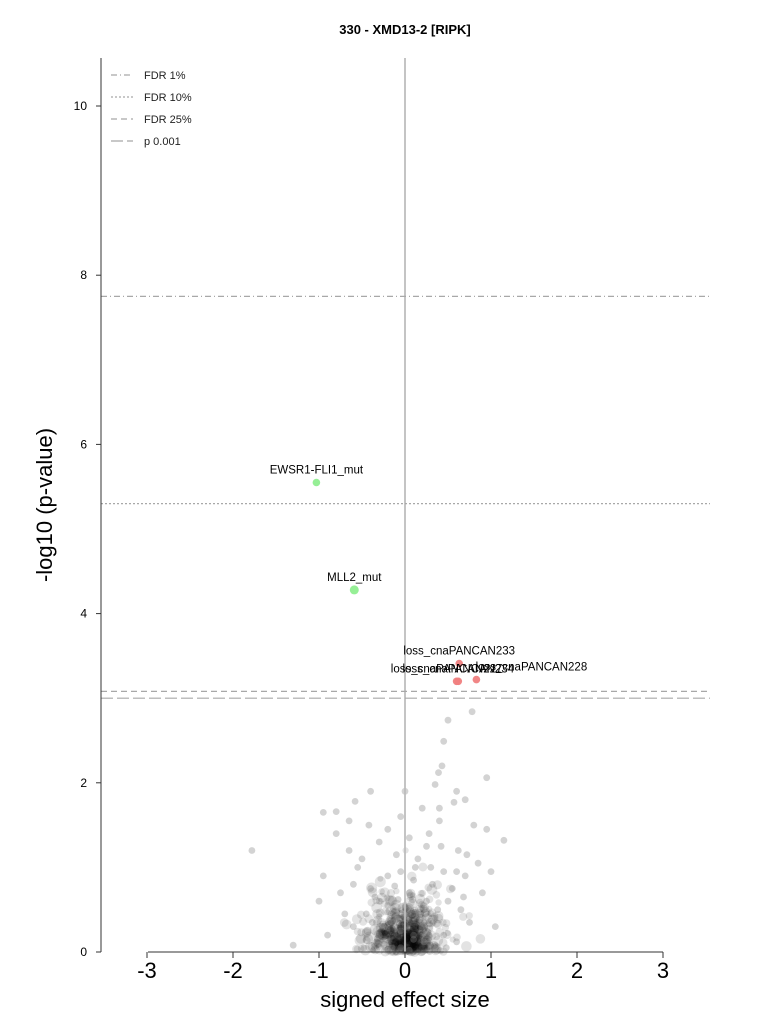  What do you see at coordinates (83, 275) in the screenshot?
I see `y-tick-label: 8` at bounding box center [83, 275].